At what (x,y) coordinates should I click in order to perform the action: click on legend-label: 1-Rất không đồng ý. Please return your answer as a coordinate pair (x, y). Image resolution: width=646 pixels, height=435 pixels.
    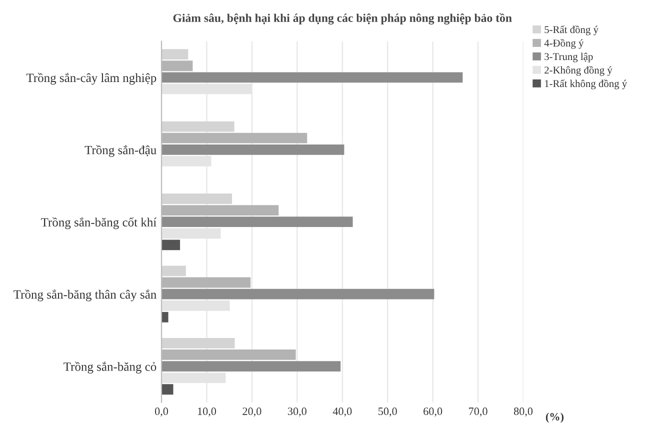
    Looking at the image, I should click on (586, 84).